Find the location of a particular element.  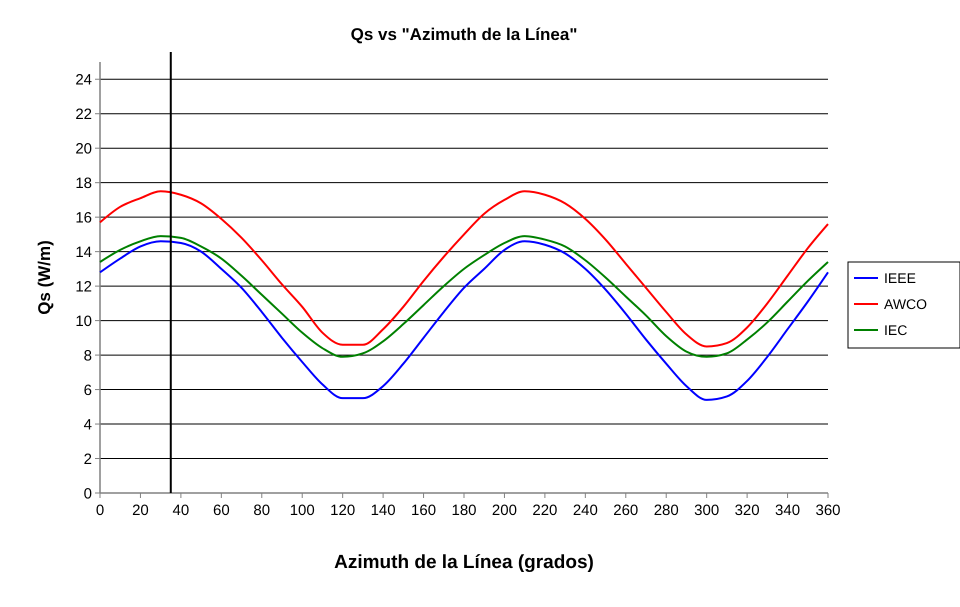

x-tick-label: 100 is located at coordinates (302, 510).